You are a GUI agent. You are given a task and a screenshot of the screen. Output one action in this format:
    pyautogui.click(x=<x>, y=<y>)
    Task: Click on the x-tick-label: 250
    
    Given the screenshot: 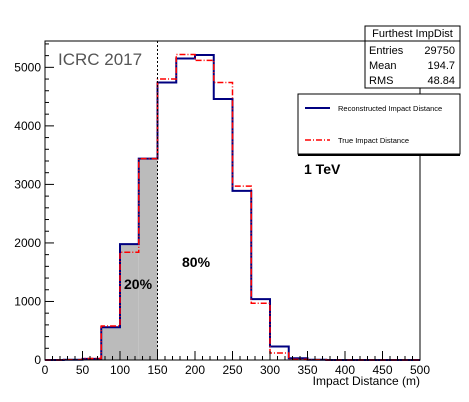 What is the action you would take?
    pyautogui.click(x=232, y=370)
    